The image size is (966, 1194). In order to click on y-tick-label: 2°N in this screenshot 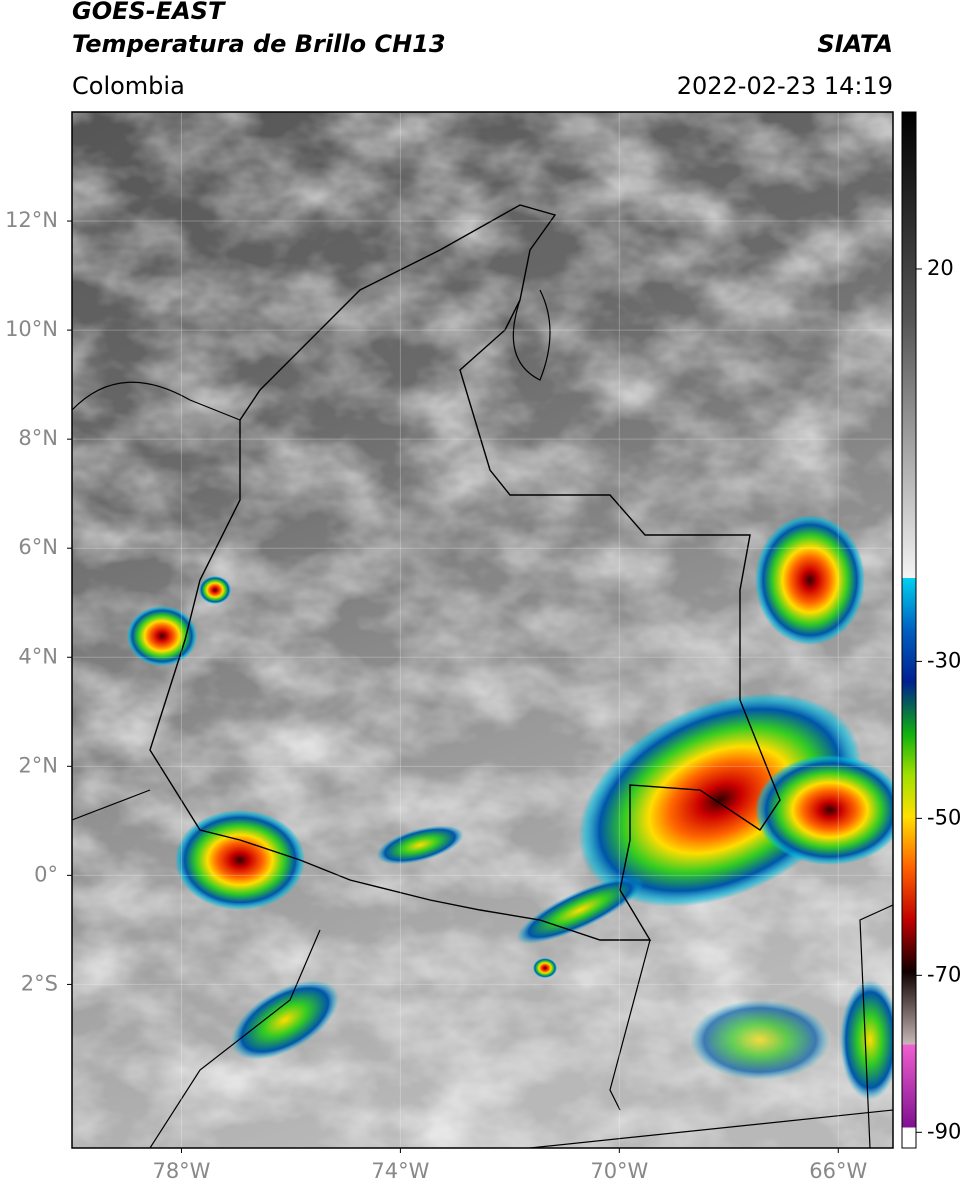, I will do `click(38, 765)`.